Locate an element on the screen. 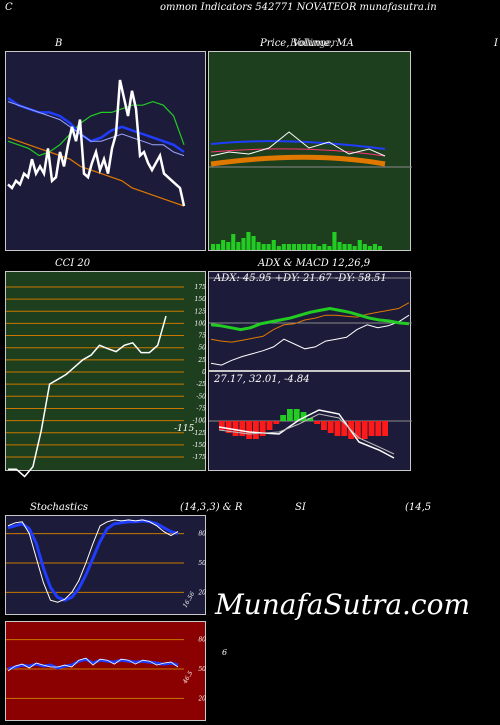 The image size is (500, 725). rsi-tick-label: 20 is located at coordinates (201, 698).